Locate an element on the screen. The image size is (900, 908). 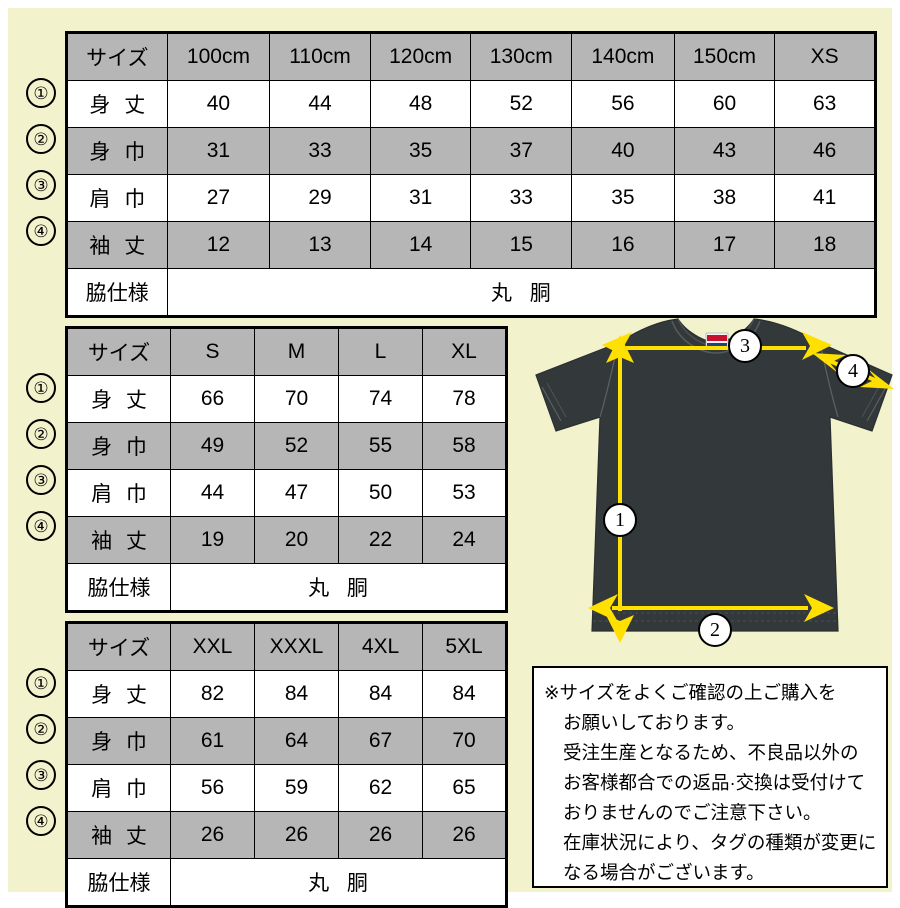
table3-header-label: サイズ is located at coordinates (118, 646).